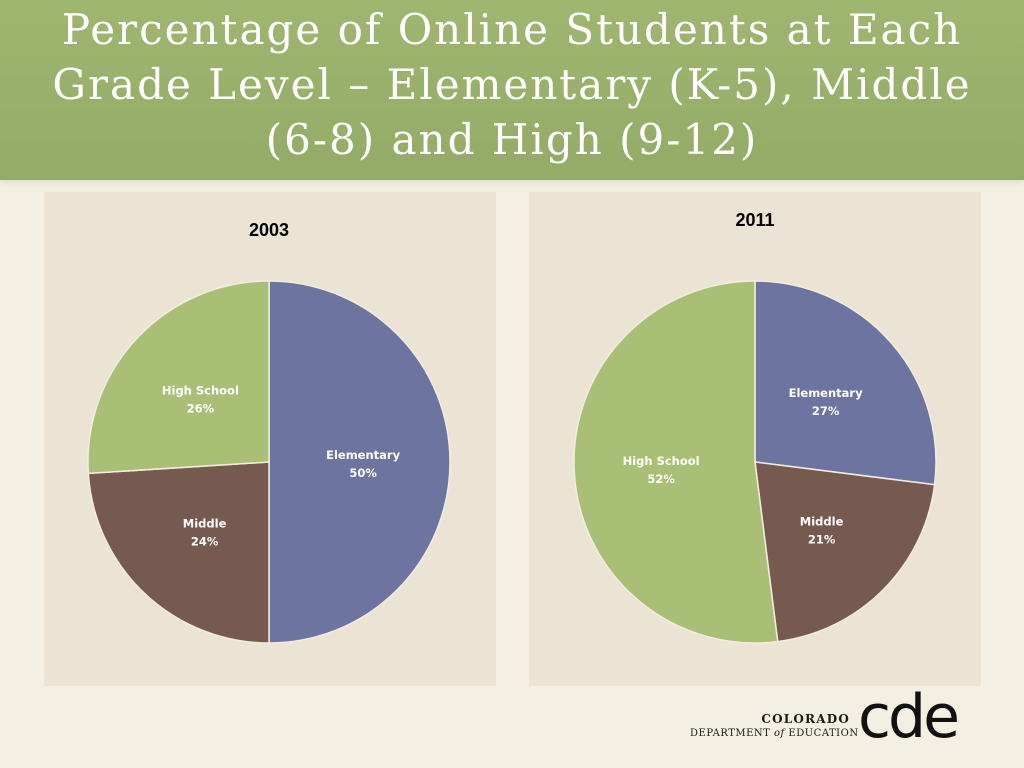 The width and height of the screenshot is (1024, 768). I want to click on slice-elementary-2011, so click(845, 383).